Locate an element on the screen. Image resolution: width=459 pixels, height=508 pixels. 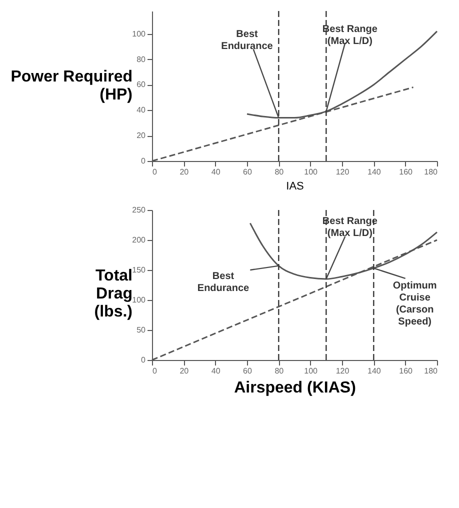
y-tick-label: 200 is located at coordinates (139, 240).